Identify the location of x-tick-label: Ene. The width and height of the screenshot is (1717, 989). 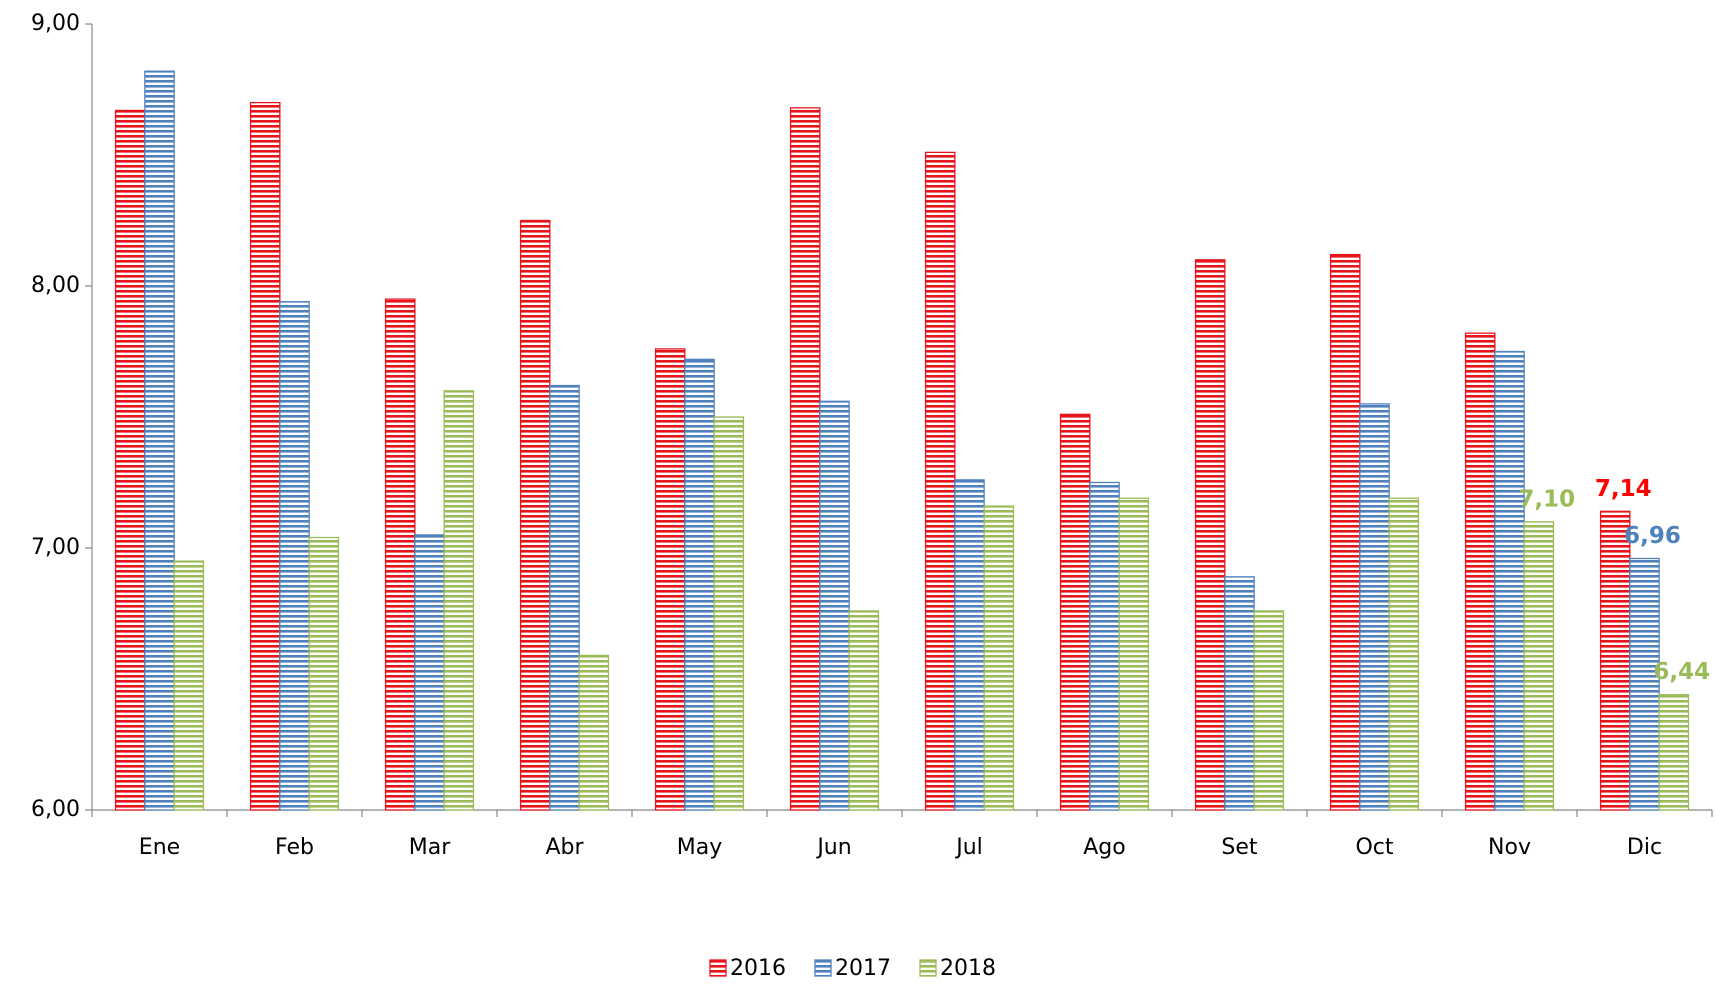
(159, 847).